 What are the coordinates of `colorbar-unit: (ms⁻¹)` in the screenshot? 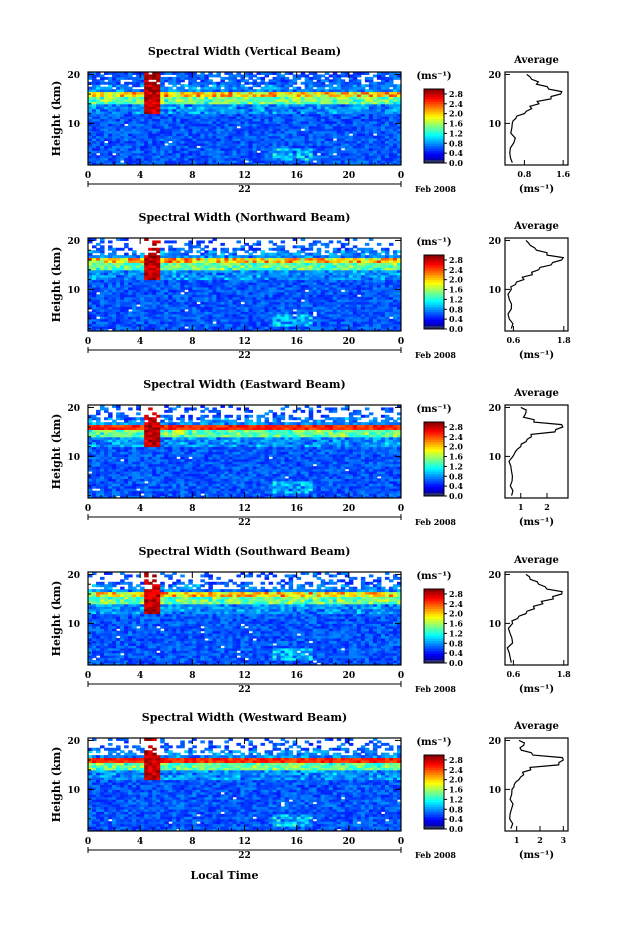 It's located at (433, 76).